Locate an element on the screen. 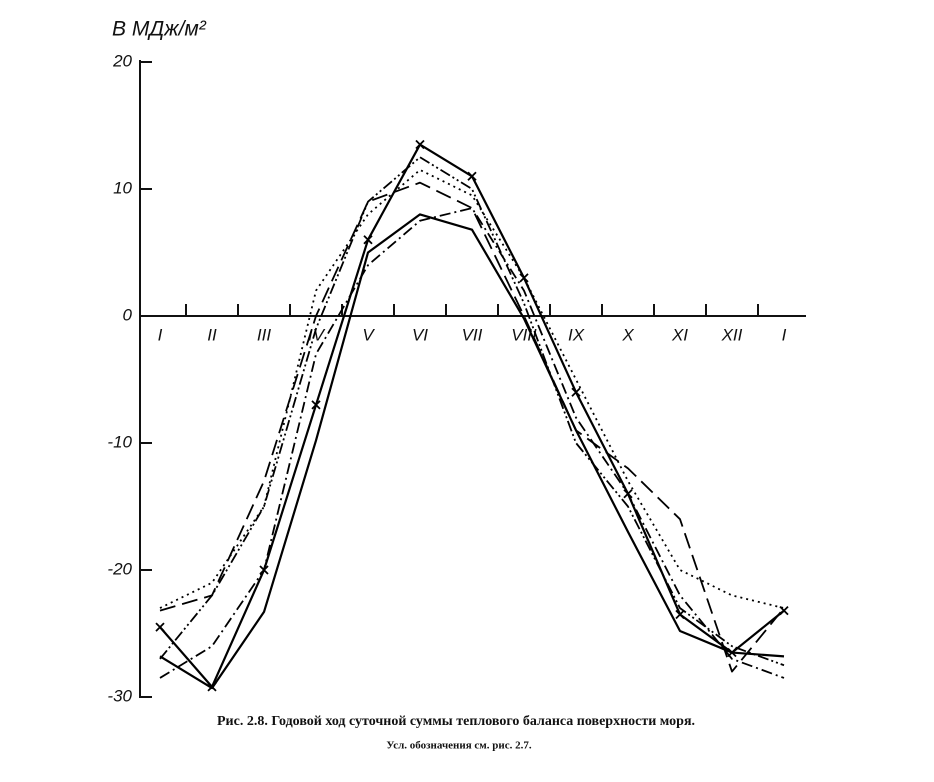  x-tick-label: XII is located at coordinates (732, 334).